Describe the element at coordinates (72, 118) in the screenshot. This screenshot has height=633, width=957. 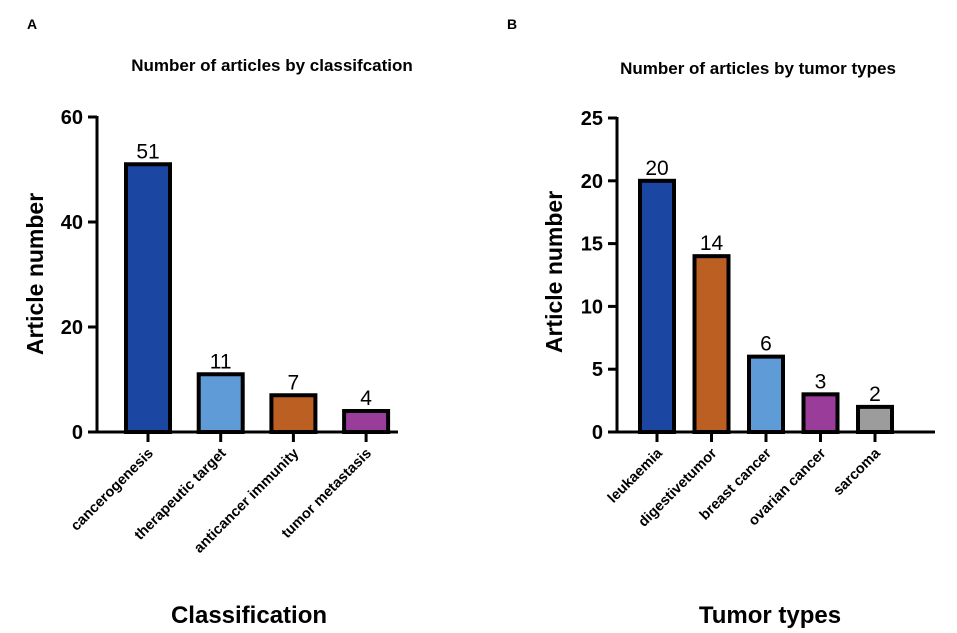
I see `panel-a-y-tick-label: 60` at that location.